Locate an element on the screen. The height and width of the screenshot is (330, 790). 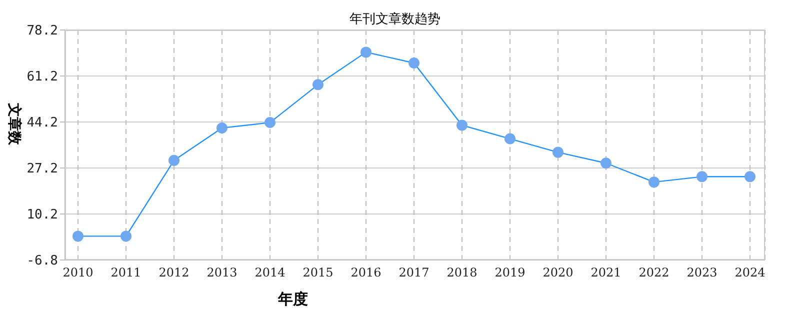
x-tick-label: 2010 is located at coordinates (78, 273).